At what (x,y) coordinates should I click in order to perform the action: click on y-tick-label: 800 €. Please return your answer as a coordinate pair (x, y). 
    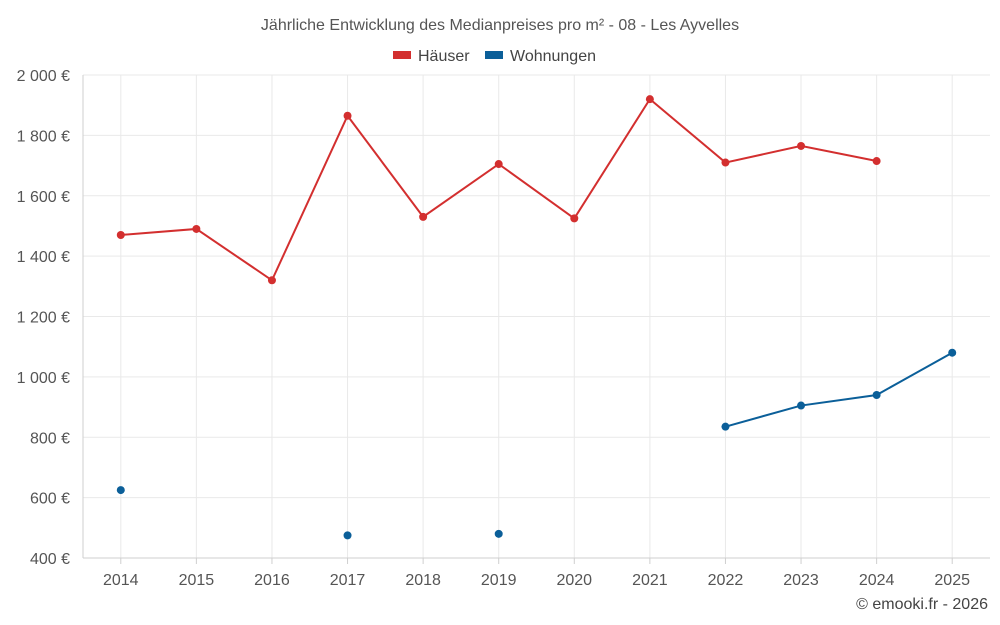
    Looking at the image, I should click on (50, 438).